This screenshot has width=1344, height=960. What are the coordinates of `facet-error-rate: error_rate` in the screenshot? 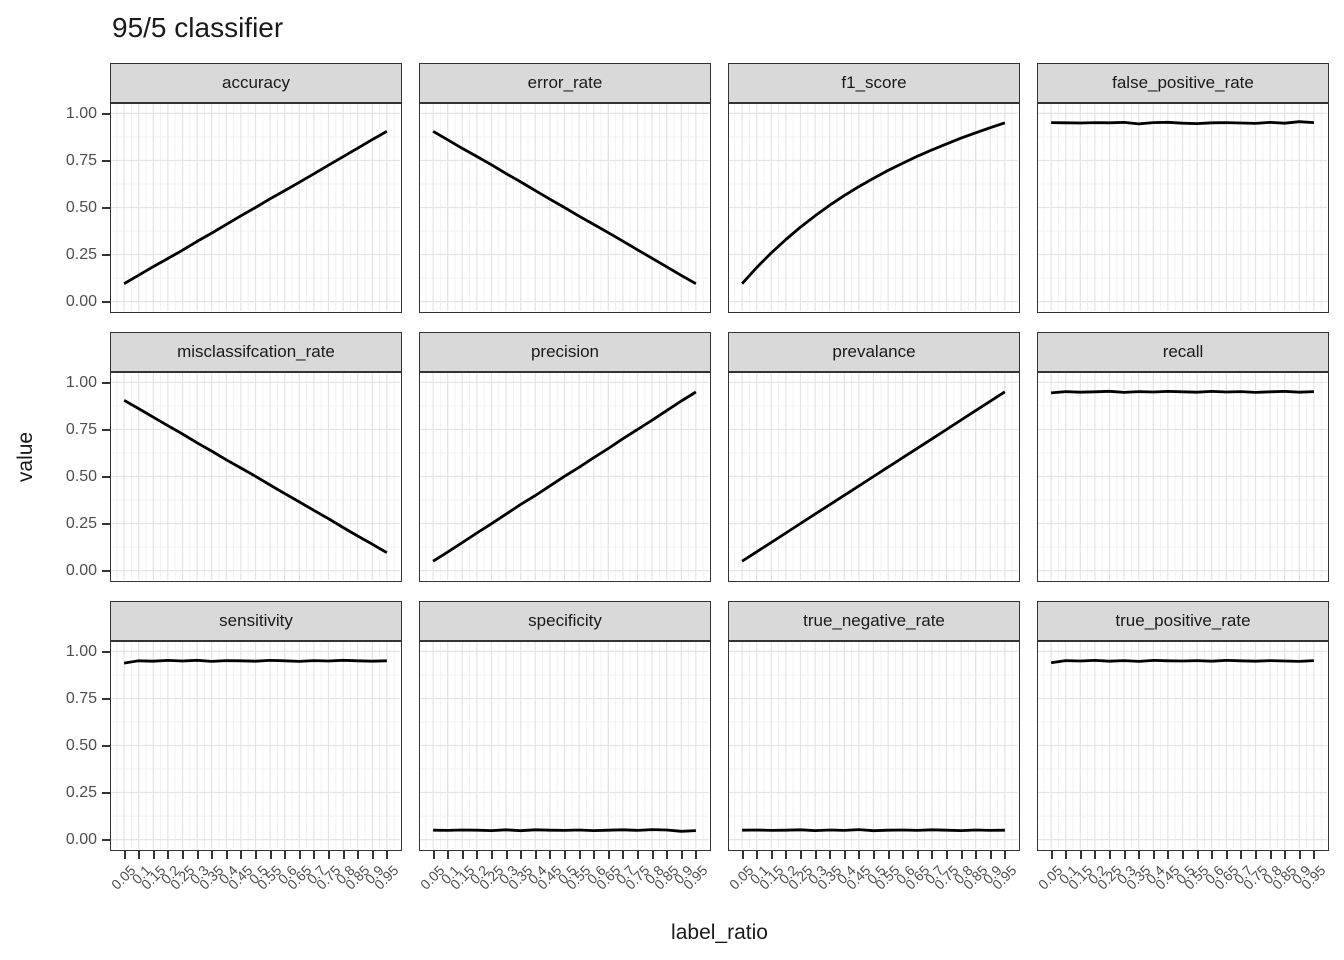 It's located at (565, 188).